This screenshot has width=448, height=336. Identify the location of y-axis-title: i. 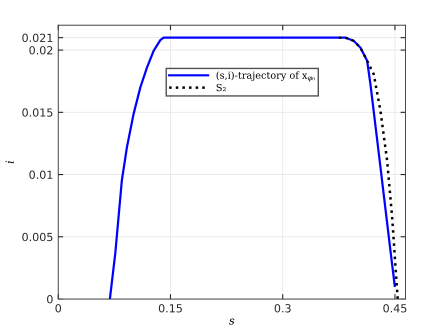
(10, 162).